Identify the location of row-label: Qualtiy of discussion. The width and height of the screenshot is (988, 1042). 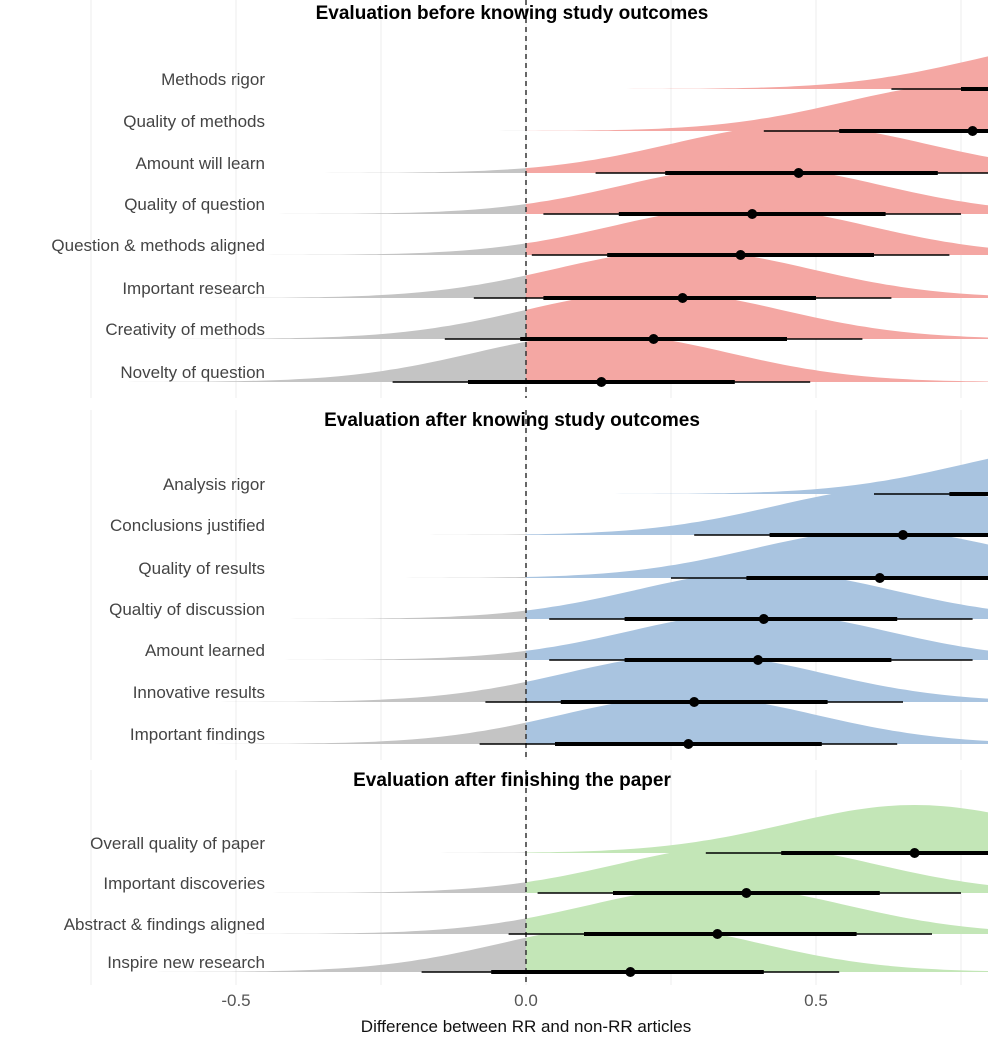
(187, 609).